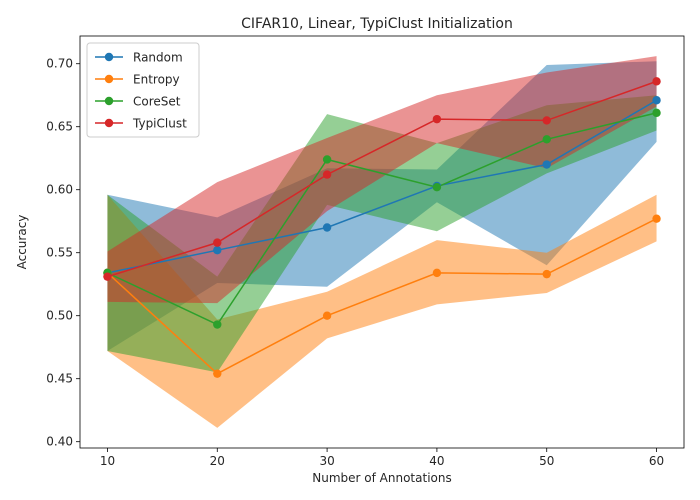 This screenshot has height=500, width=700. What do you see at coordinates (22, 242) in the screenshot?
I see `y-axis-label: Accuracy` at bounding box center [22, 242].